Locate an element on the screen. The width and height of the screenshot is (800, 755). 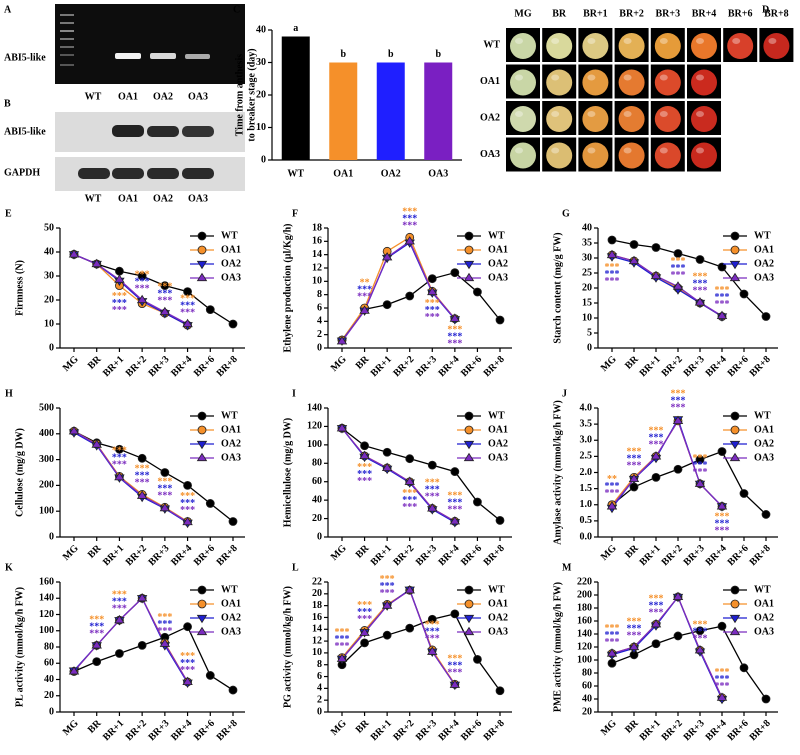
legend-label: OA2 is located at coordinates (498, 617).